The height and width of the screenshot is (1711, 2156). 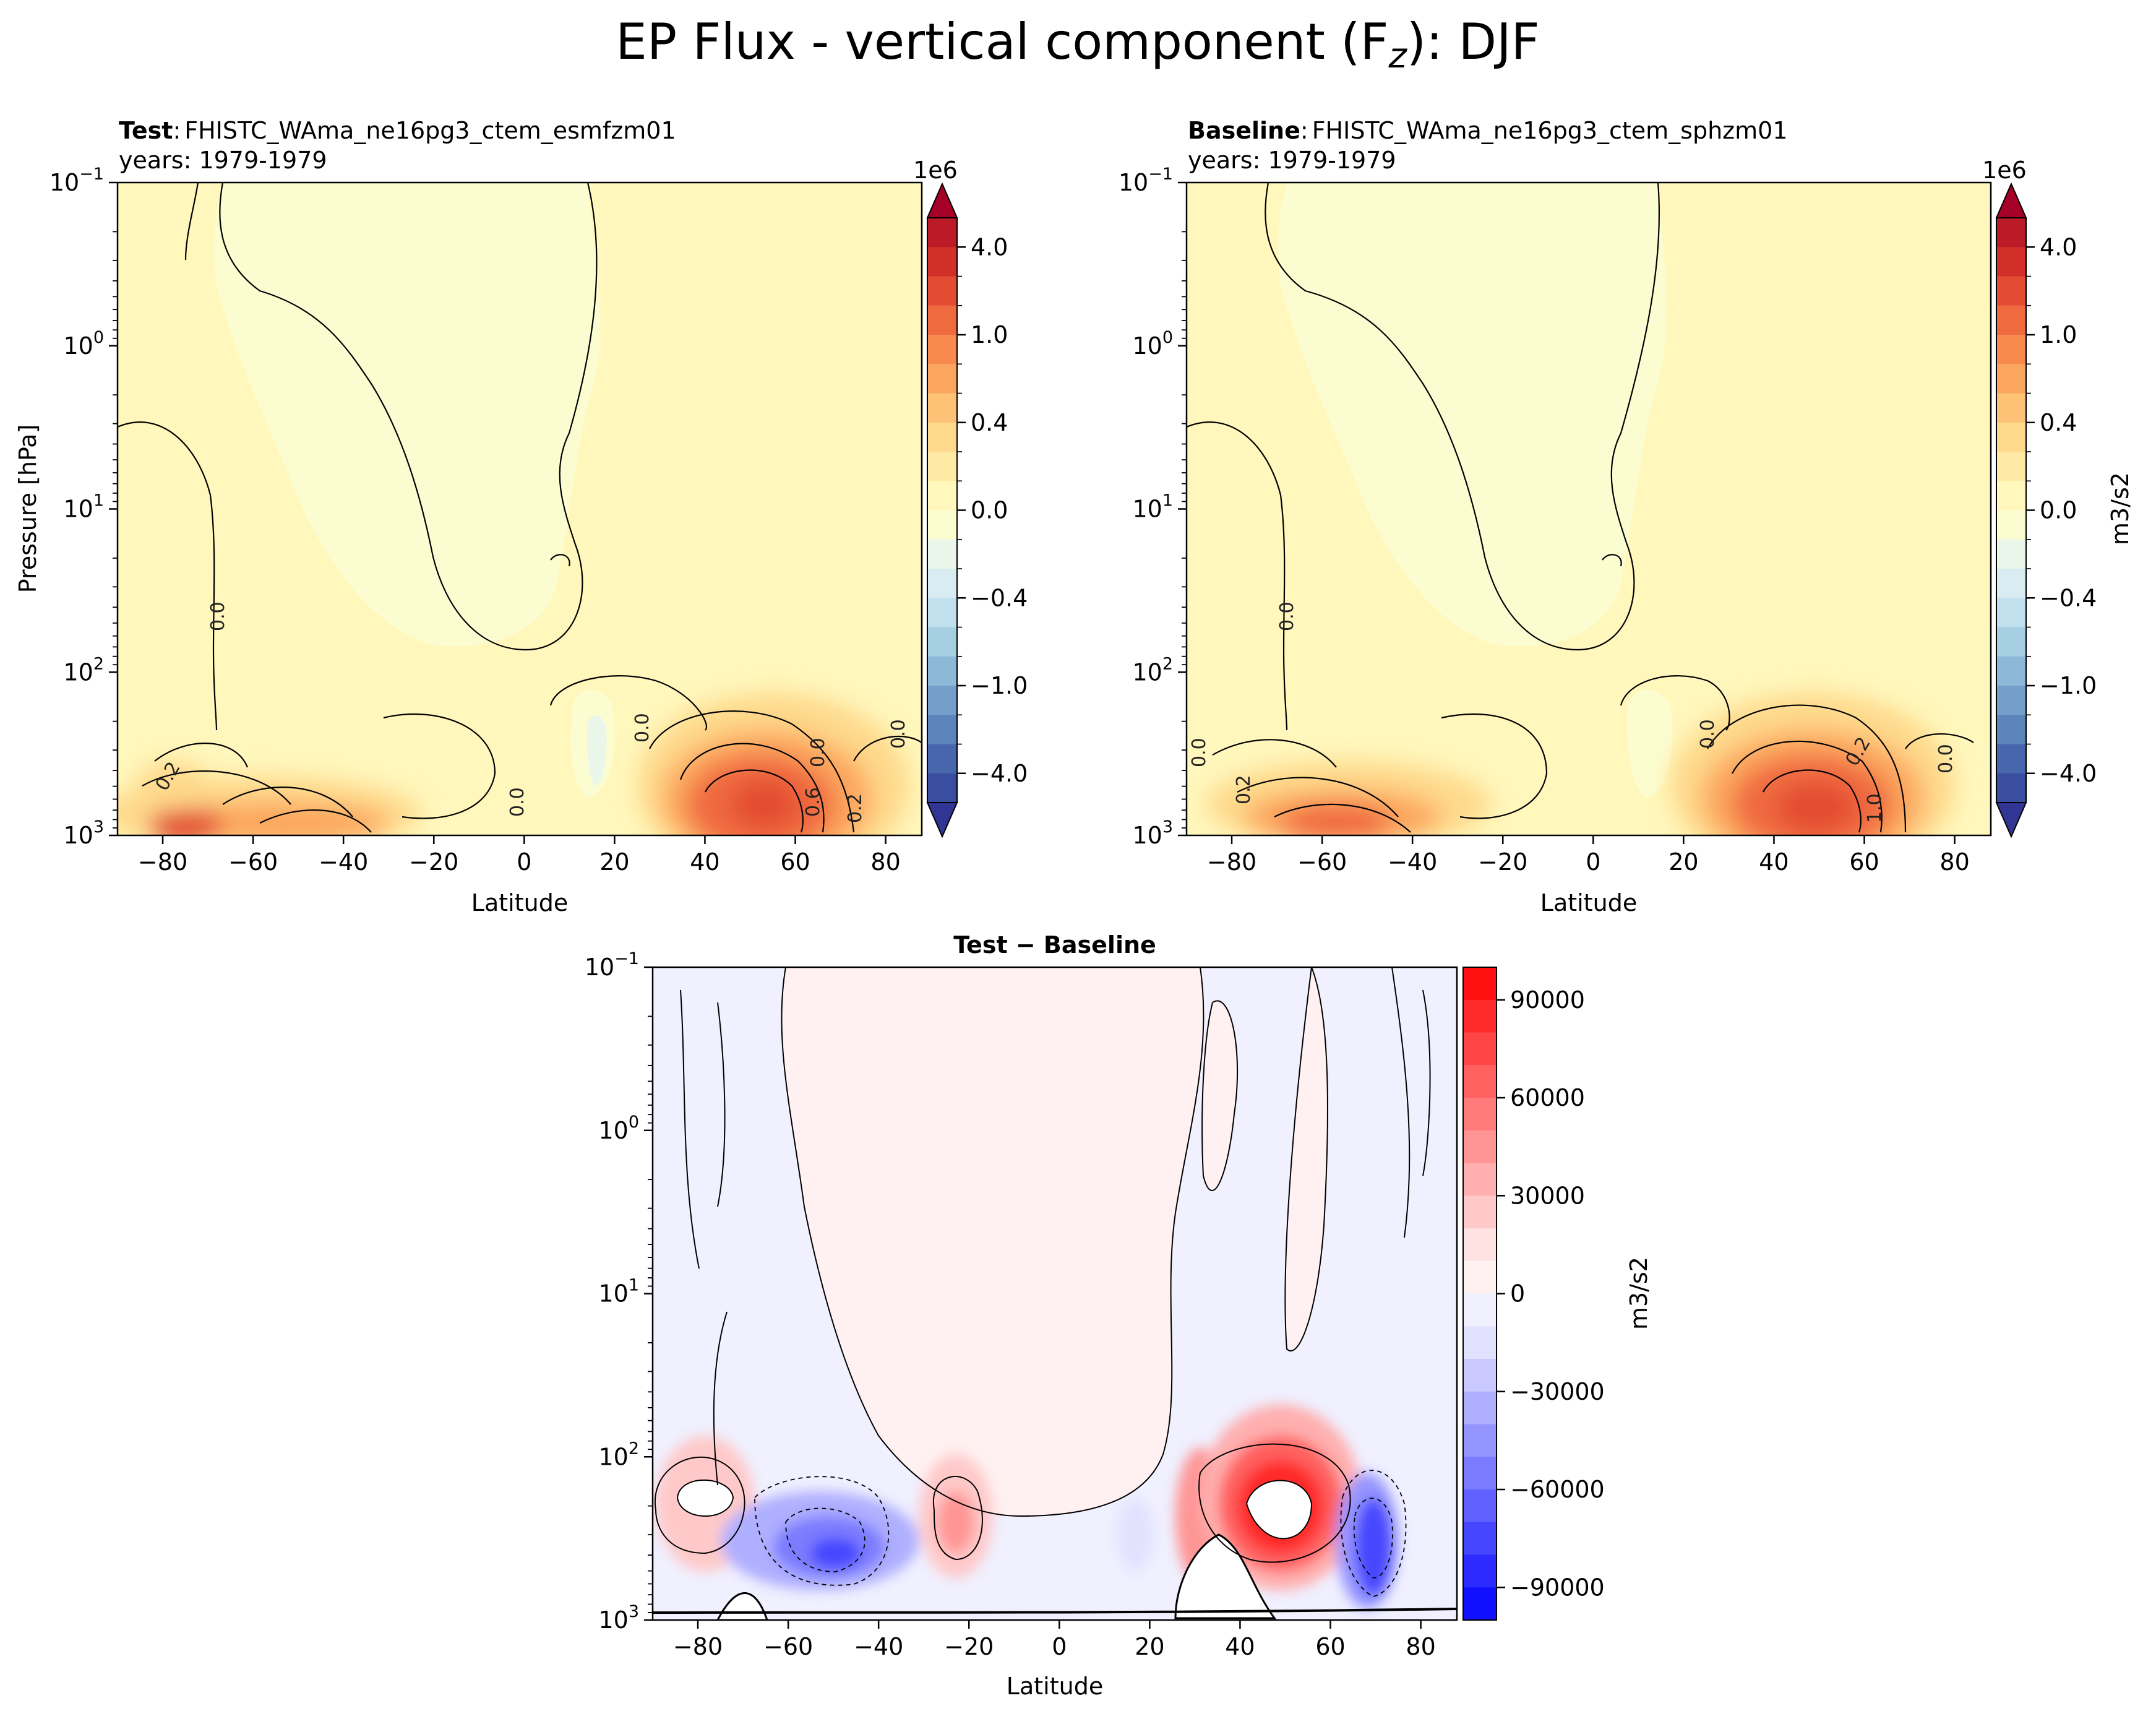 I want to click on baseline-y-axis: 10⁻¹ 10⁰ 10¹ 10² 10³, so click(x=1153, y=507).